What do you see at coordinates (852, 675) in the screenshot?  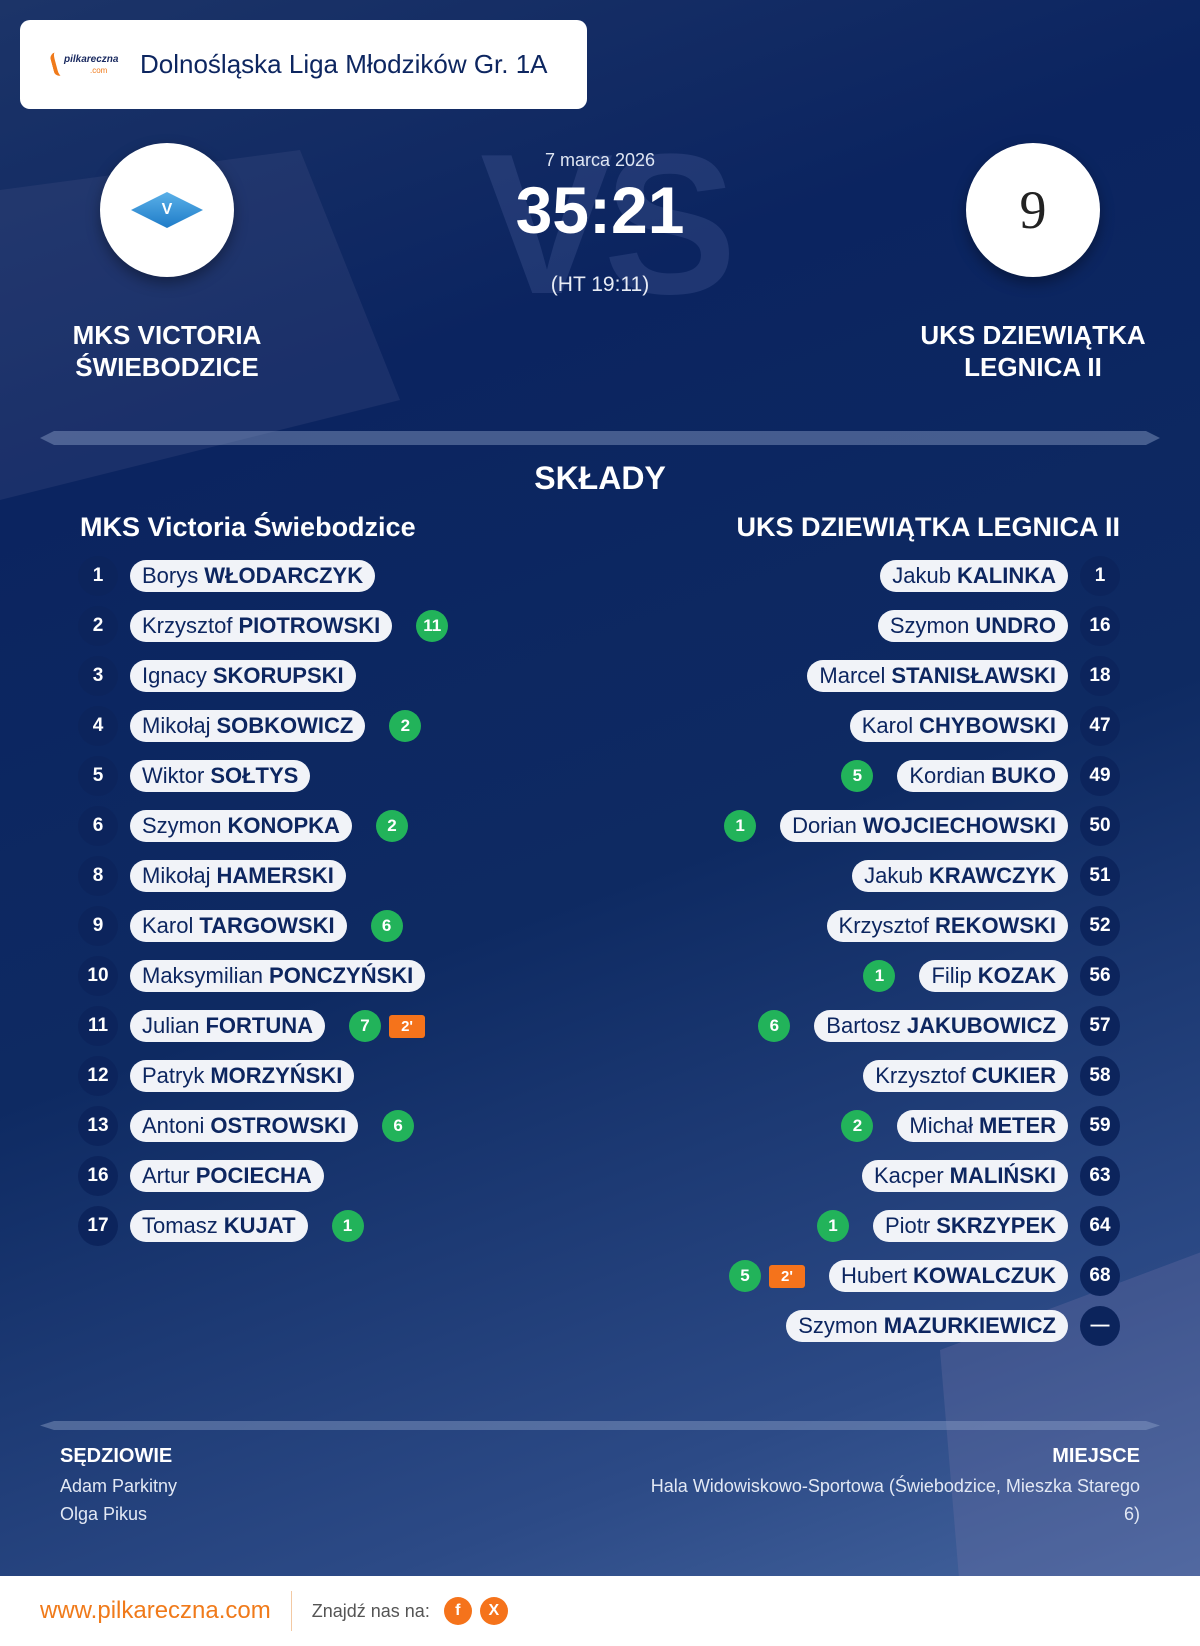 I see `first-name: Marcel` at bounding box center [852, 675].